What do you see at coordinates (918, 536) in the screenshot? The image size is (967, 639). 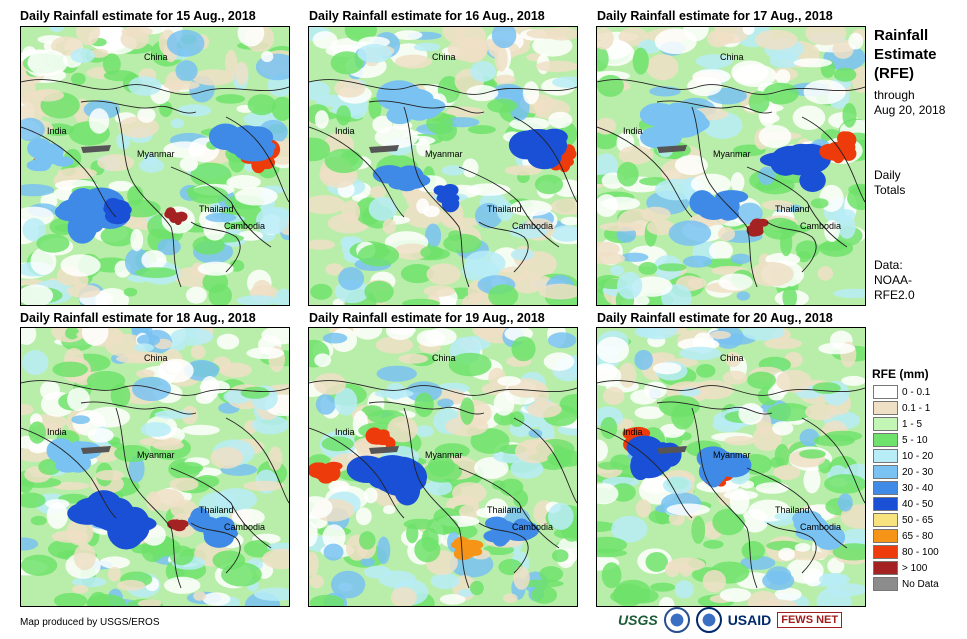 I see `legend-label: 65 - 80` at bounding box center [918, 536].